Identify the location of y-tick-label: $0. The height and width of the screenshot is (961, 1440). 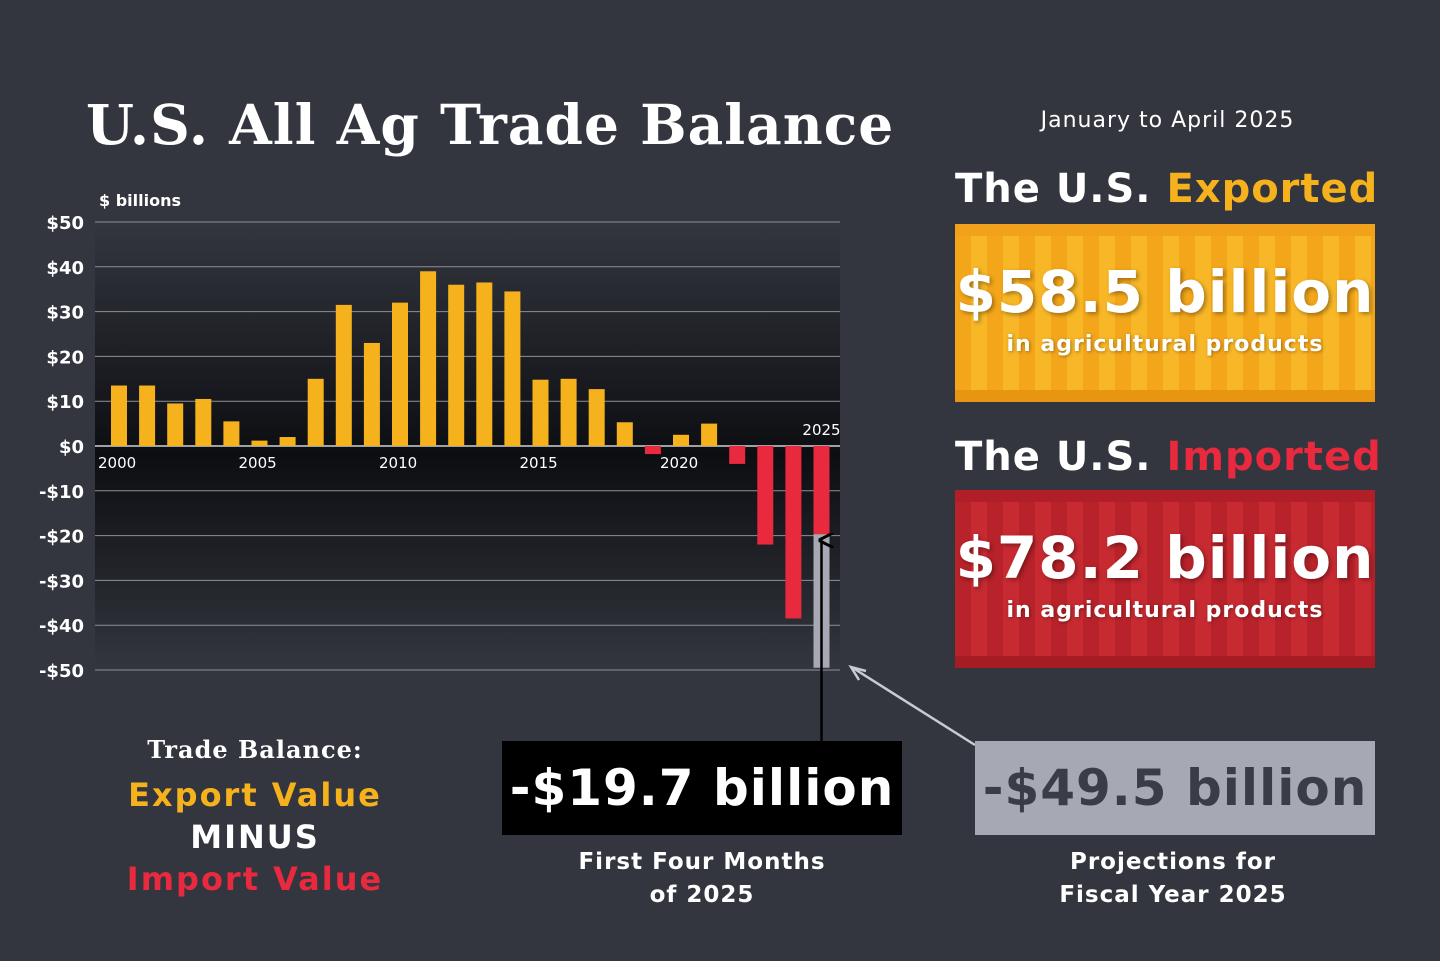
(71, 447).